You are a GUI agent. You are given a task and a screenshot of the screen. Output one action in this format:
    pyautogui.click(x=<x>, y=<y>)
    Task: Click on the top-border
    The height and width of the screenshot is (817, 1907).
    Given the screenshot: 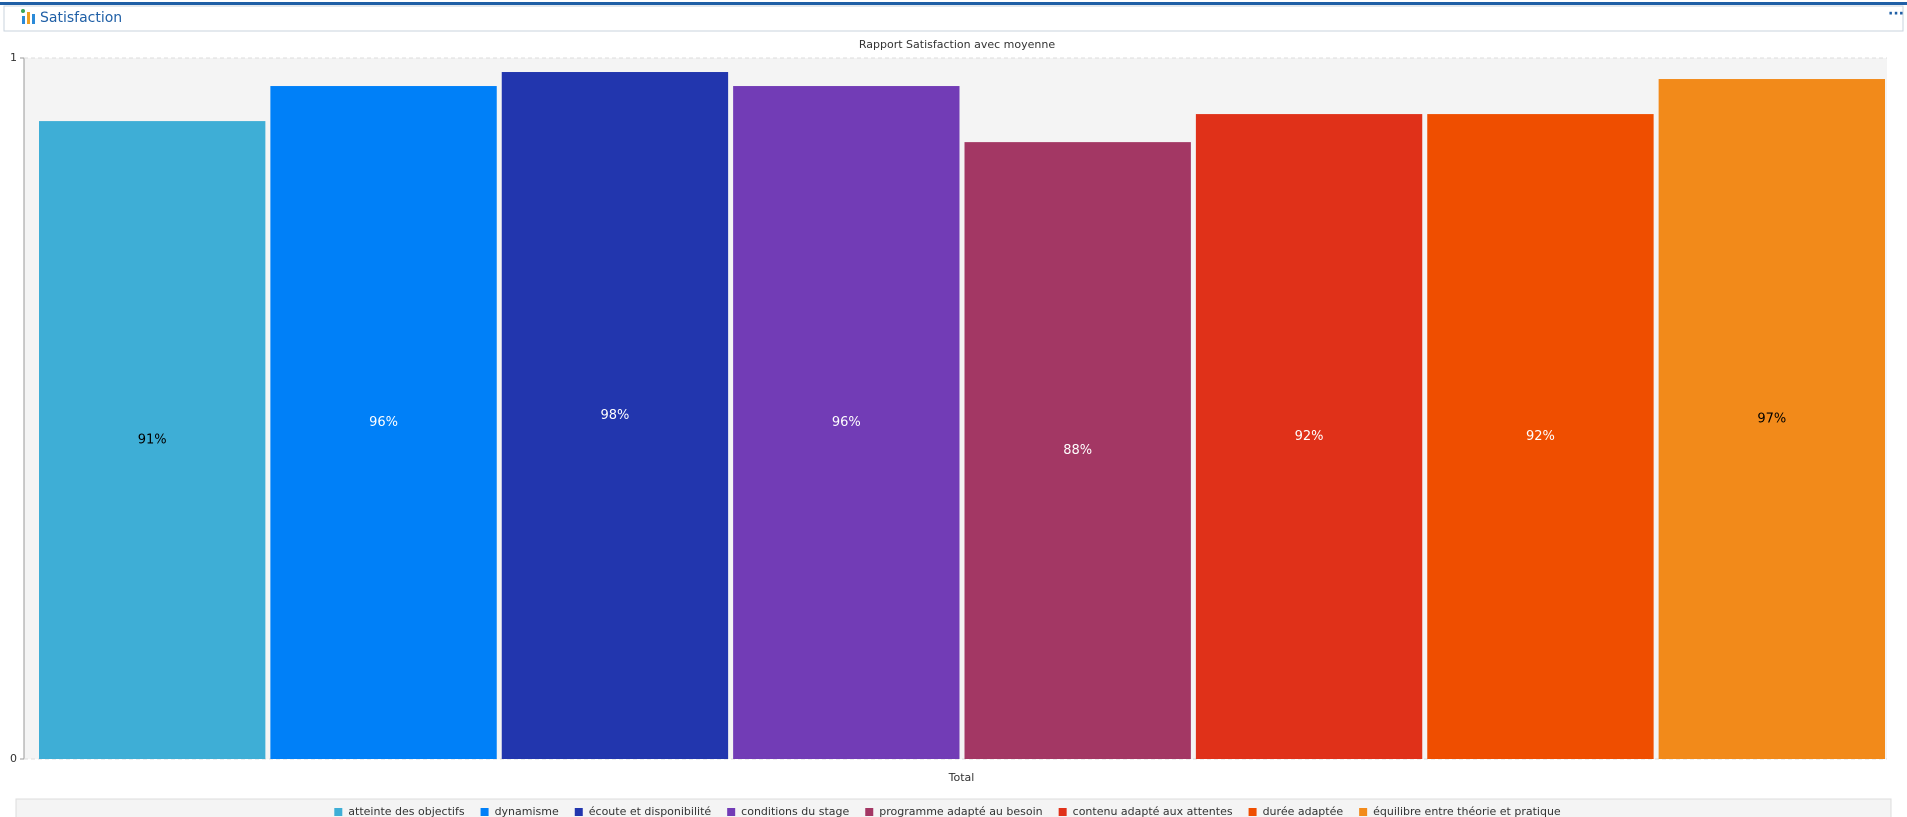 What is the action you would take?
    pyautogui.click(x=953, y=3)
    